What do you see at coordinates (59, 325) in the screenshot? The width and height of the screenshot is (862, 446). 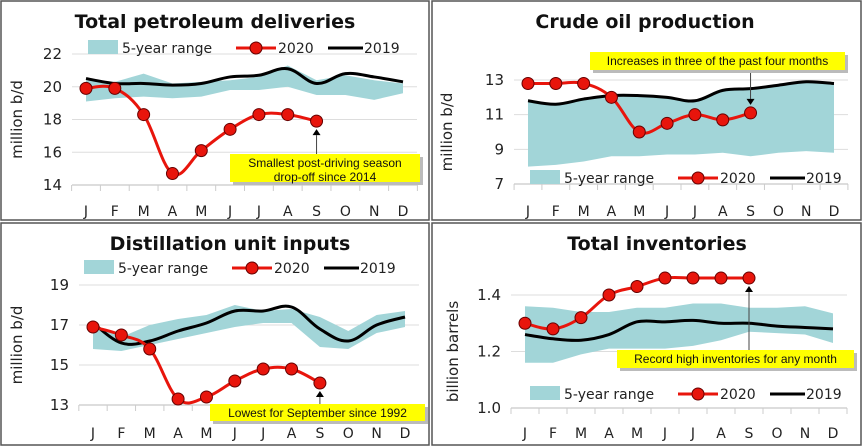 I see `y-tick-label: 17` at bounding box center [59, 325].